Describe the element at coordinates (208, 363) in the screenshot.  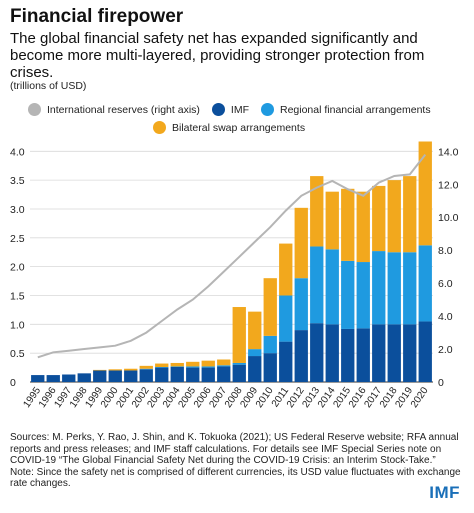
I see `bar-bsa-2006` at that location.